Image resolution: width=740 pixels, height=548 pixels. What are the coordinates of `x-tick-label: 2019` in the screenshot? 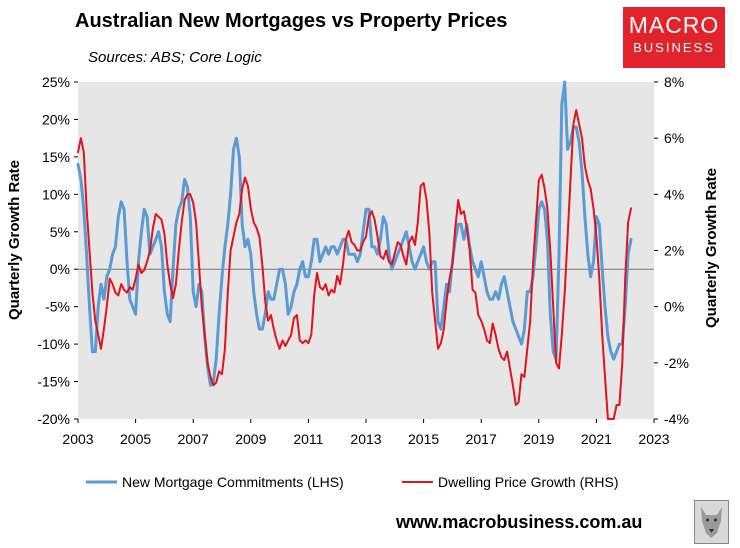 It's located at (538, 439).